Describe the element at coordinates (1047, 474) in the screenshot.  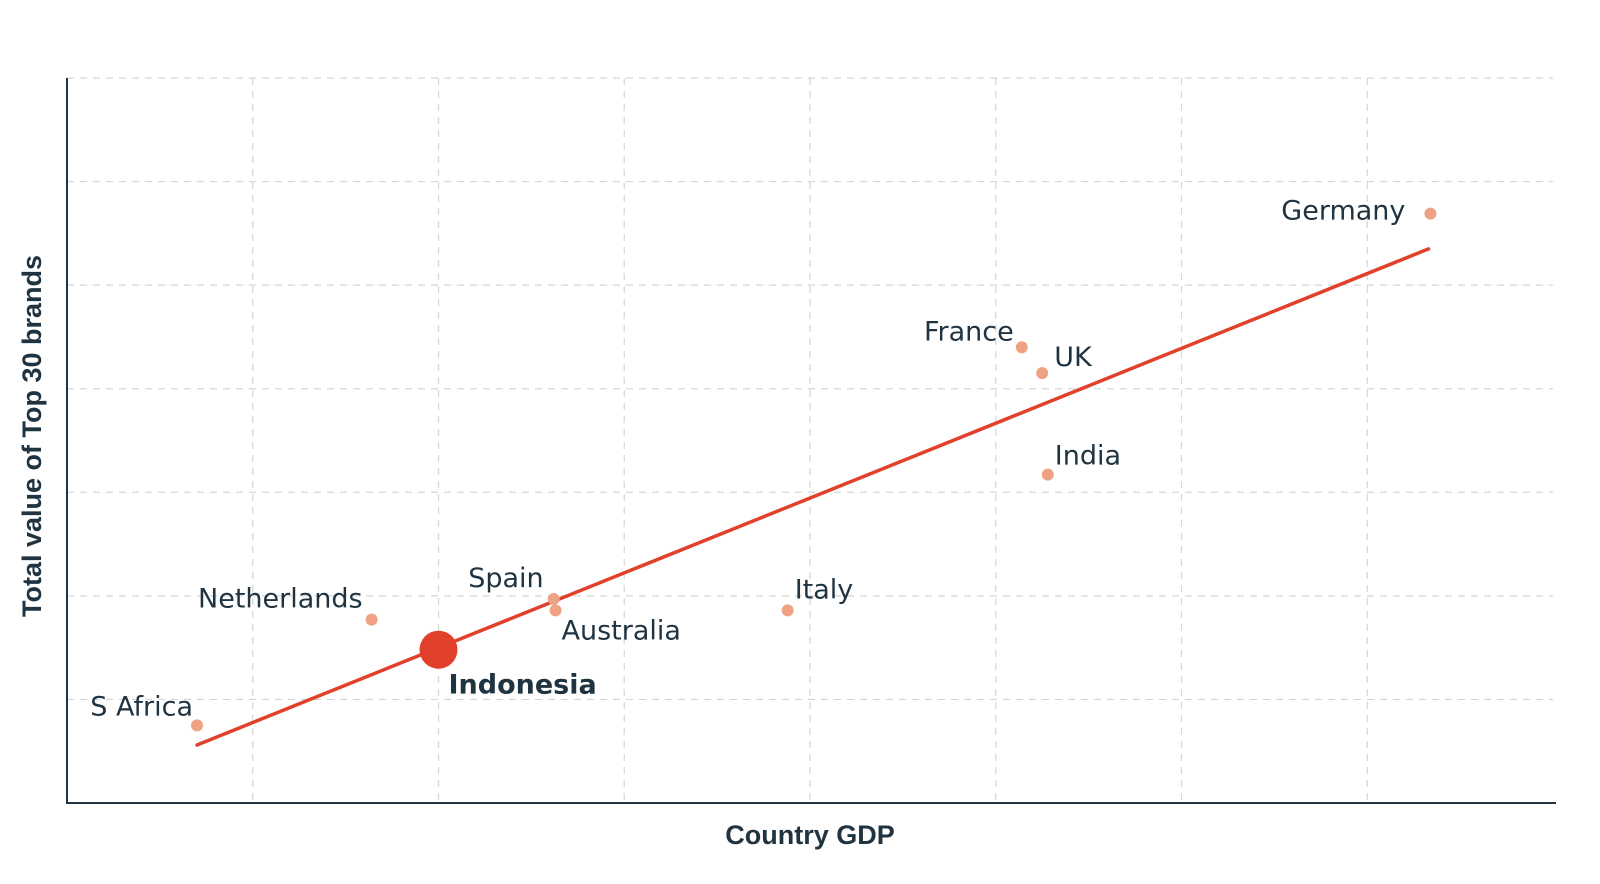
I see `point-india` at that location.